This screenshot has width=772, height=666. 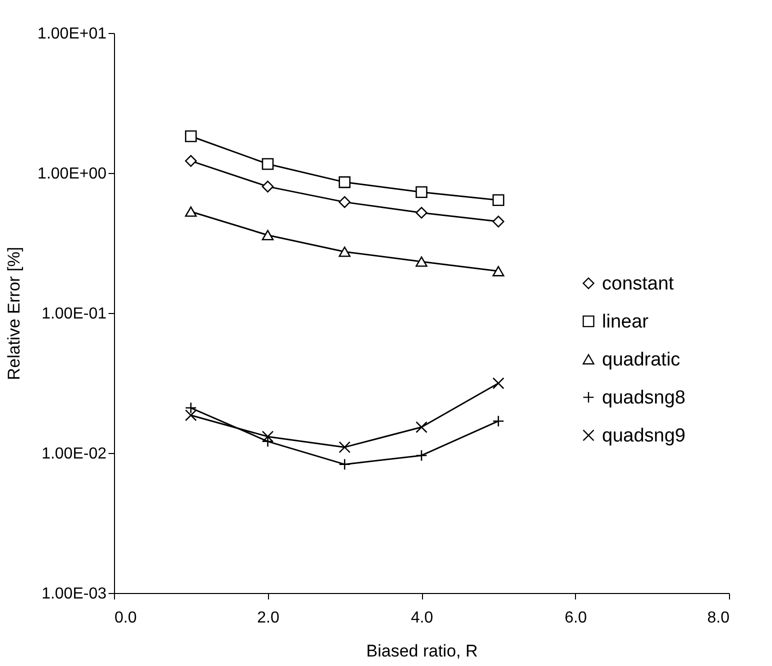 What do you see at coordinates (125, 618) in the screenshot?
I see `x-tick-label: 0.0` at bounding box center [125, 618].